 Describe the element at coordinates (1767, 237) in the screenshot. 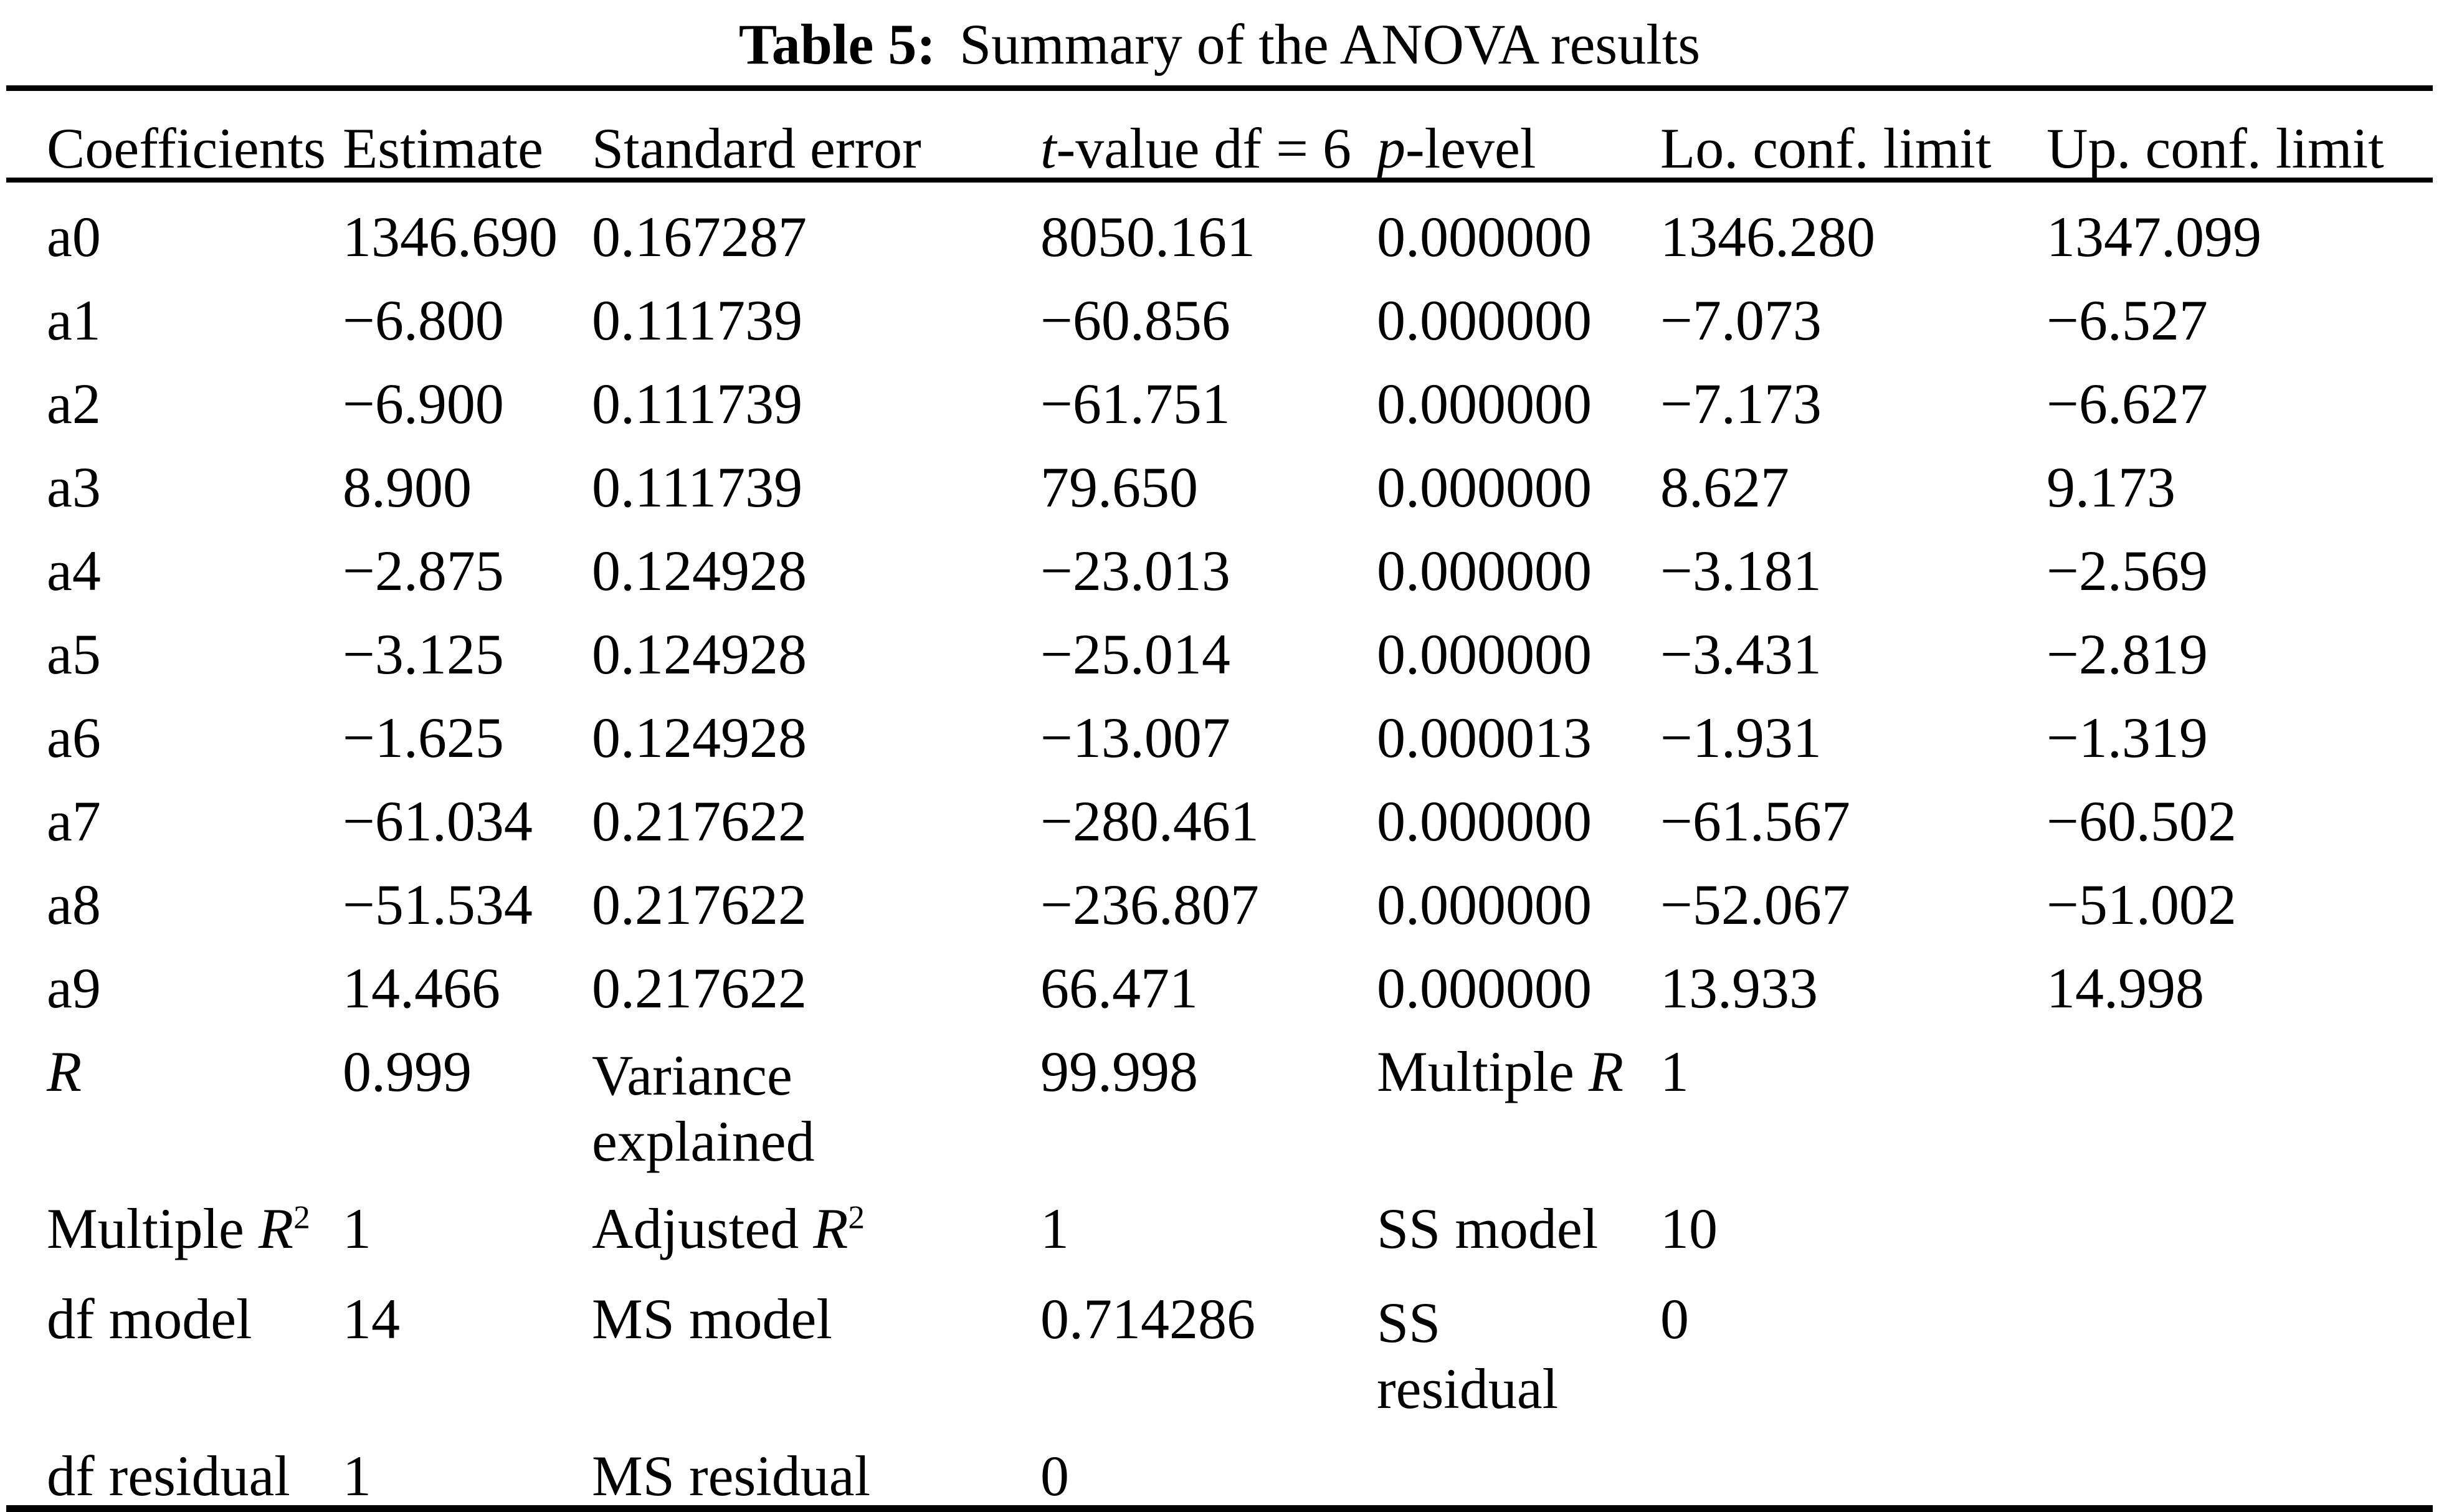

I see `cell-lo-conf: 1346.280` at that location.